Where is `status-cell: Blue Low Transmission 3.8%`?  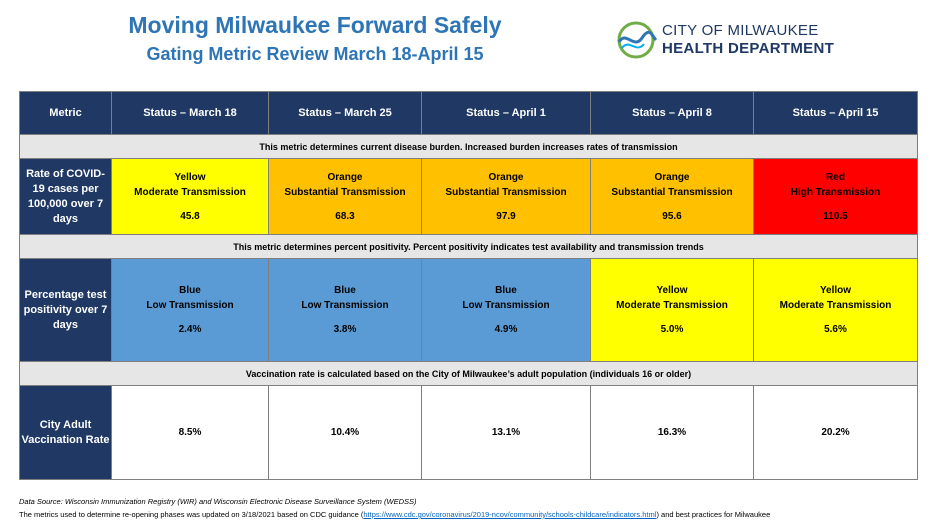
status-cell: Blue Low Transmission 3.8% is located at coordinates (345, 310).